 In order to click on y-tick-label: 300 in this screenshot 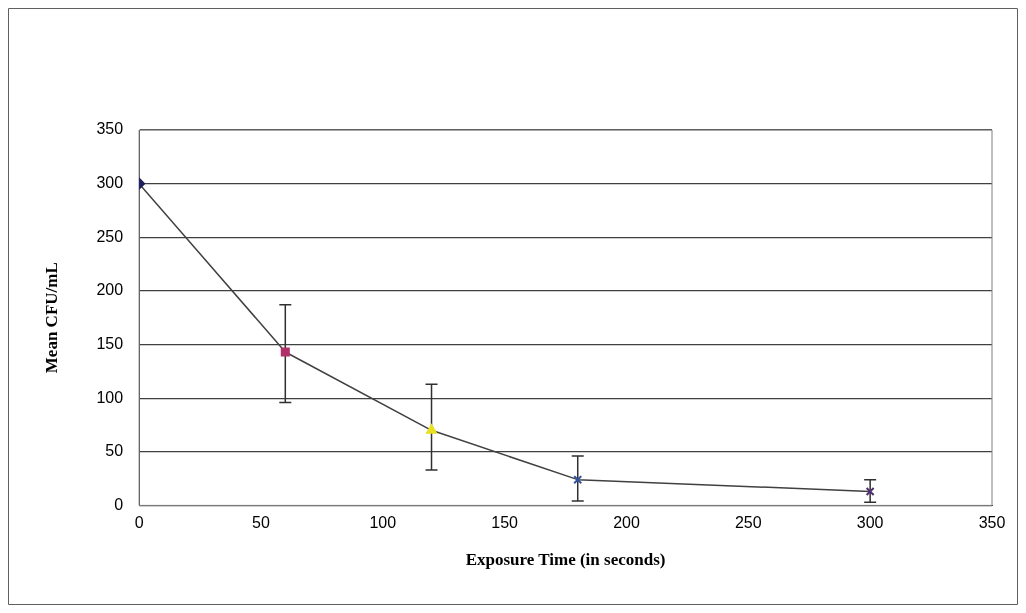, I will do `click(110, 183)`.